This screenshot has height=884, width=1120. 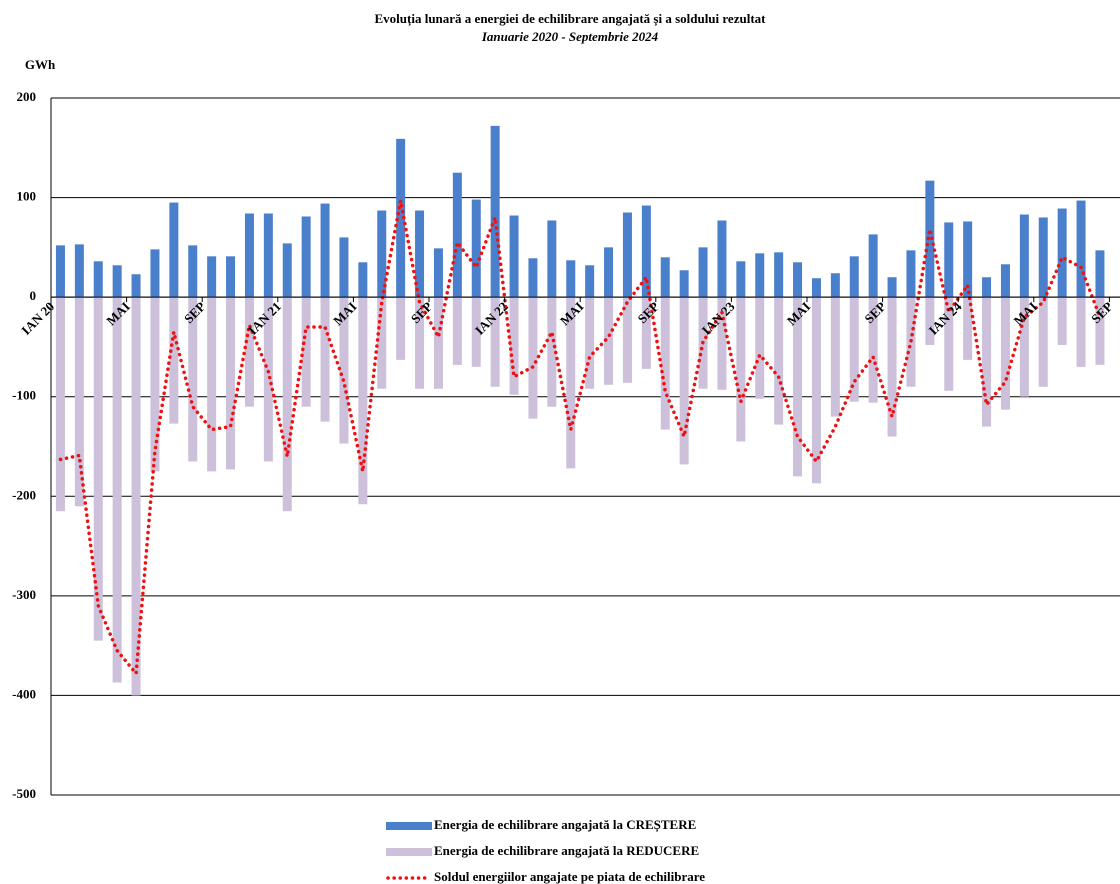 What do you see at coordinates (24, 594) in the screenshot?
I see `y-tick-label: -300` at bounding box center [24, 594].